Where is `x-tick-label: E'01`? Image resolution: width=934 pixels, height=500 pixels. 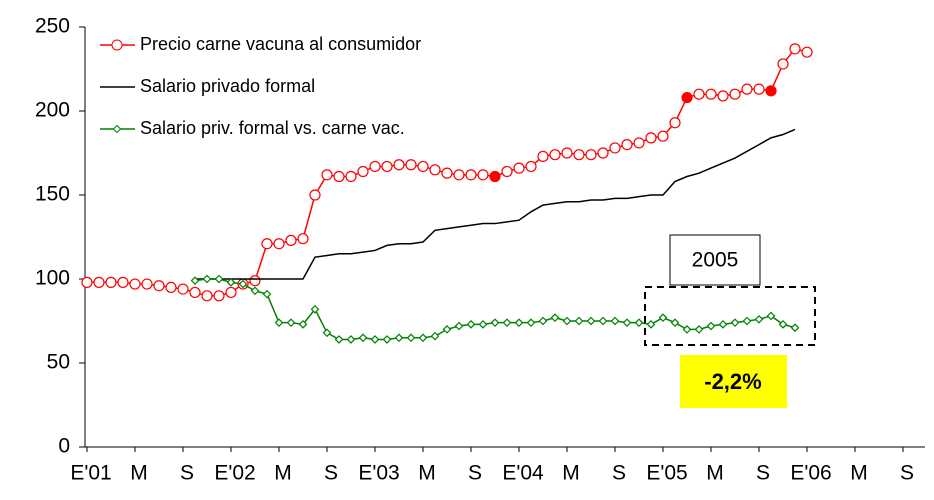
x-tick-label: E'01 is located at coordinates (90, 473).